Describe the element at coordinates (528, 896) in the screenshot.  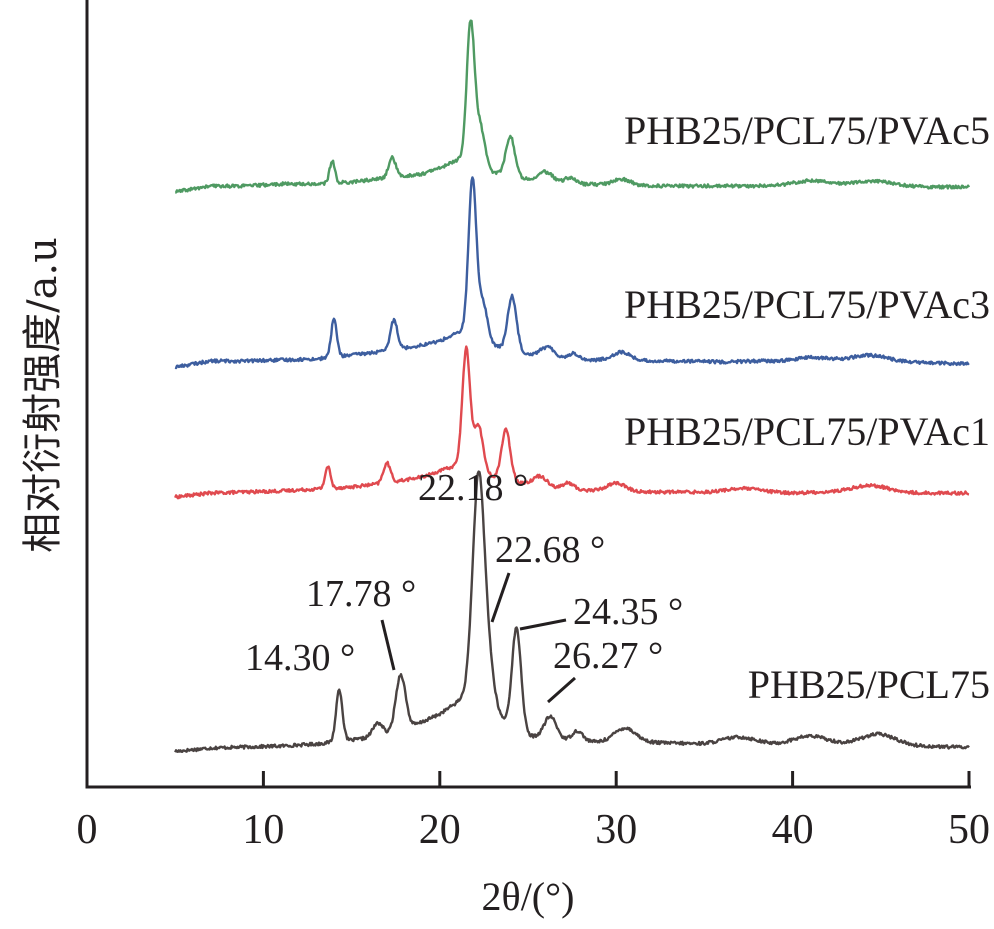
I see `x-axis-label: 2θ/(°)` at that location.